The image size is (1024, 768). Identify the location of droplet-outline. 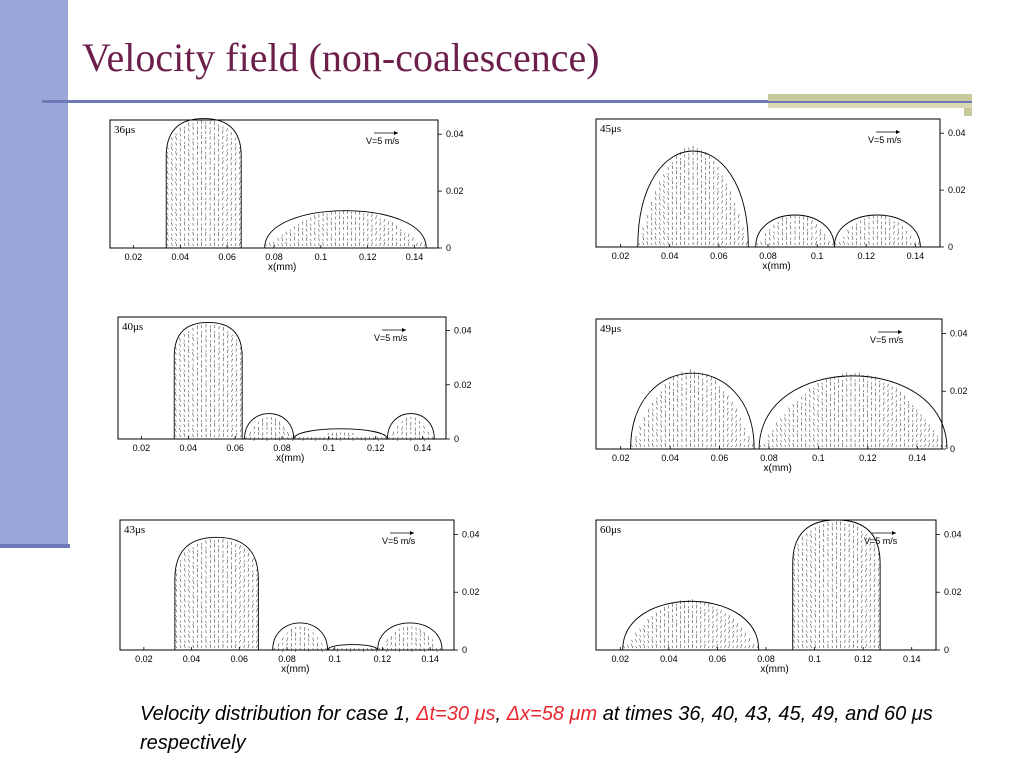
(853, 412).